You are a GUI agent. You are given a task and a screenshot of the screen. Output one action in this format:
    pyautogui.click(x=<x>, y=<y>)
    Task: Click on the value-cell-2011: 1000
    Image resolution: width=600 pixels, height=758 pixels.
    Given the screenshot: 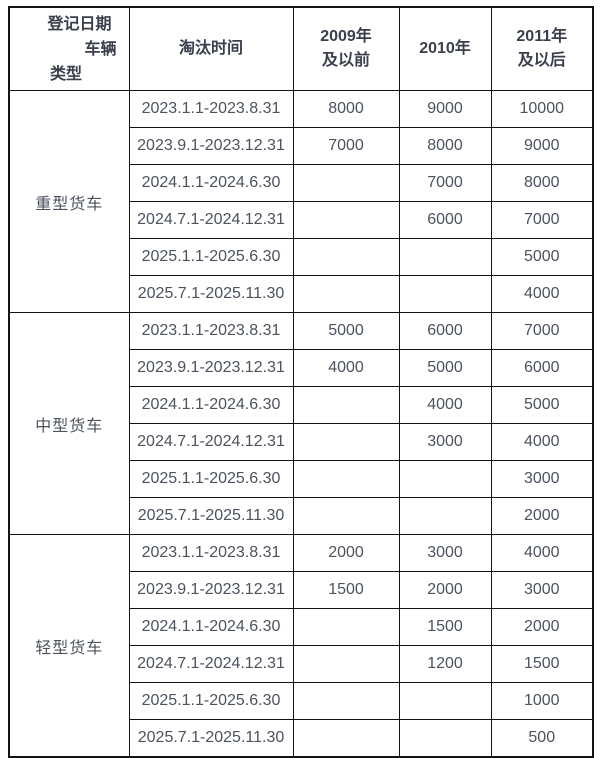 What is the action you would take?
    pyautogui.click(x=542, y=701)
    